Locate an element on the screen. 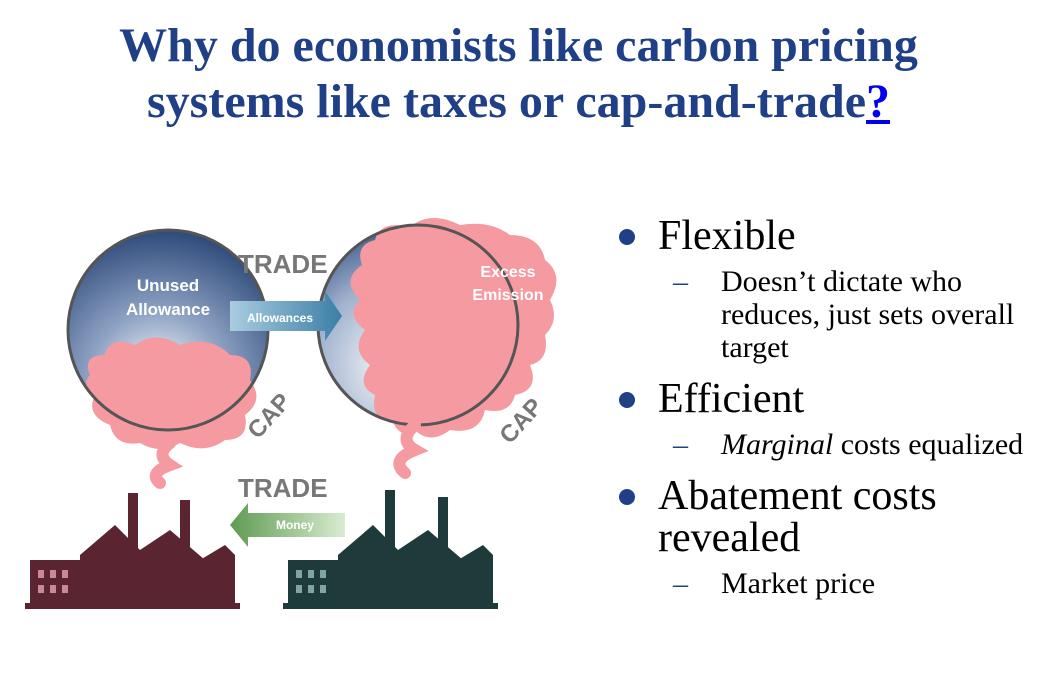 This screenshot has width=1037, height=692. sub-bullet-text: costs equalized is located at coordinates (928, 444).